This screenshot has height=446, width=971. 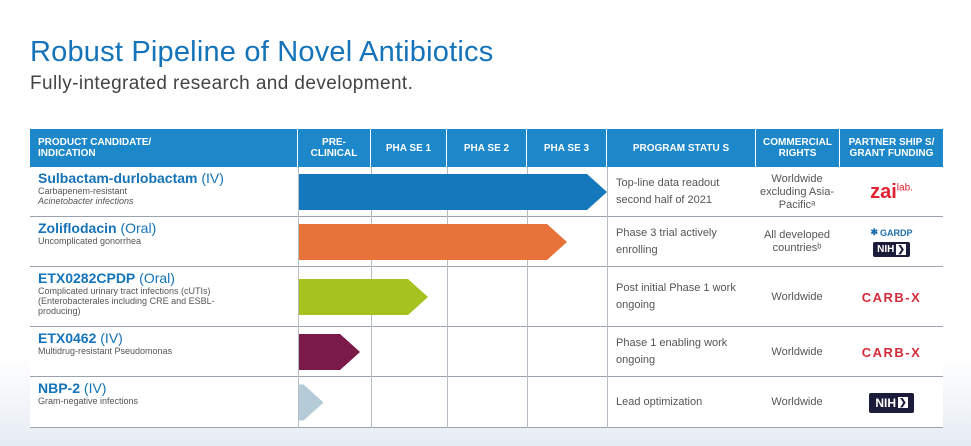 I want to click on header-rights: COMMERCIAL RIGHTS, so click(x=798, y=148).